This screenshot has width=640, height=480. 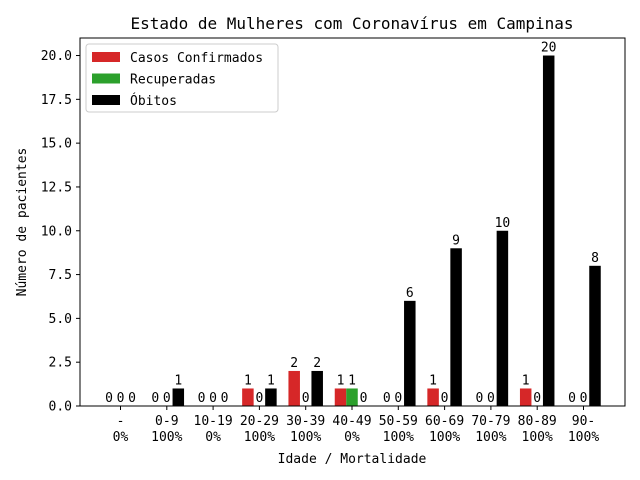 I want to click on x-tick-label: 0-9, so click(x=166, y=421).